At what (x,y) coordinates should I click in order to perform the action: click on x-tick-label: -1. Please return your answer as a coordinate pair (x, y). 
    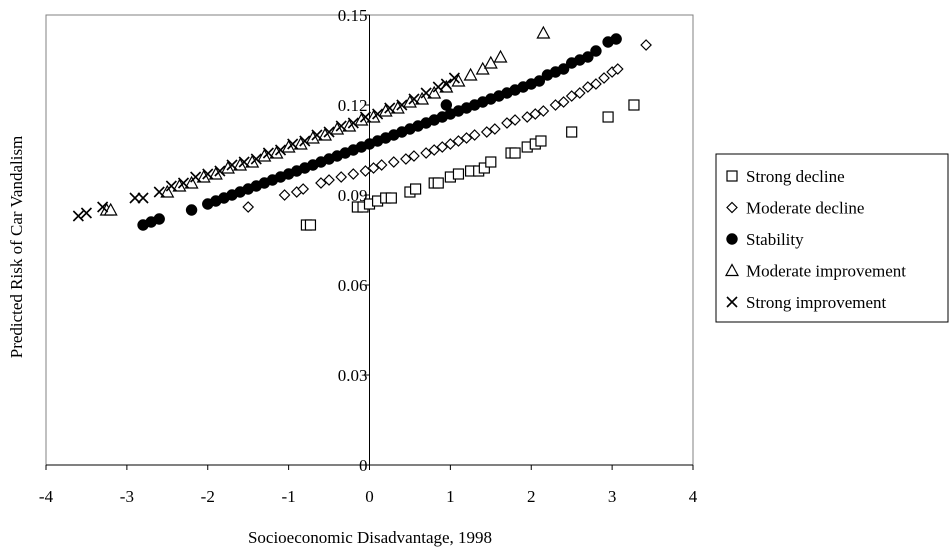
    Looking at the image, I should click on (289, 496).